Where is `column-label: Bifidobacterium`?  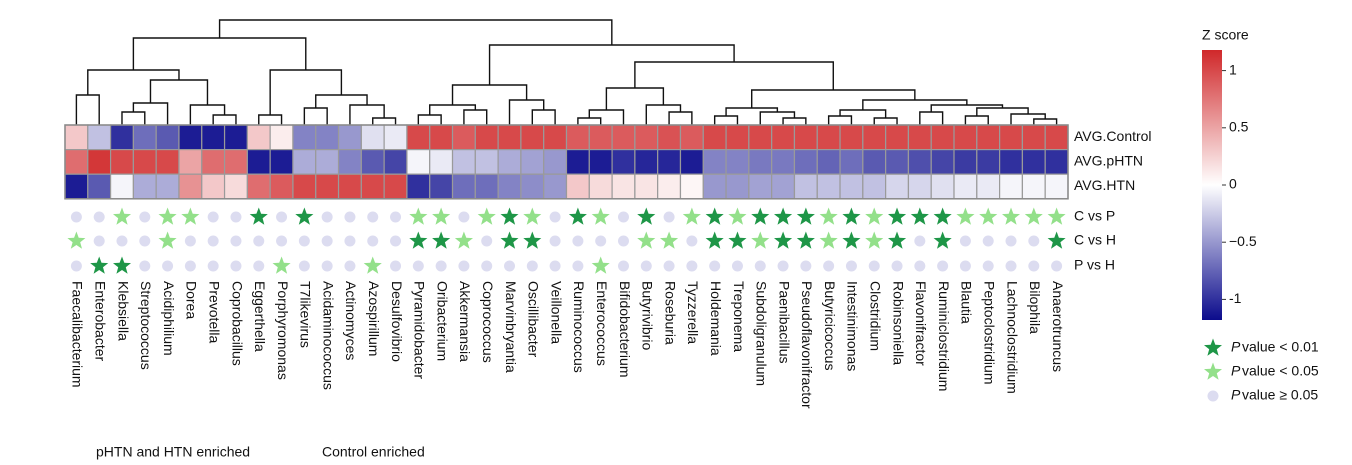
column-label: Bifidobacterium is located at coordinates (625, 329).